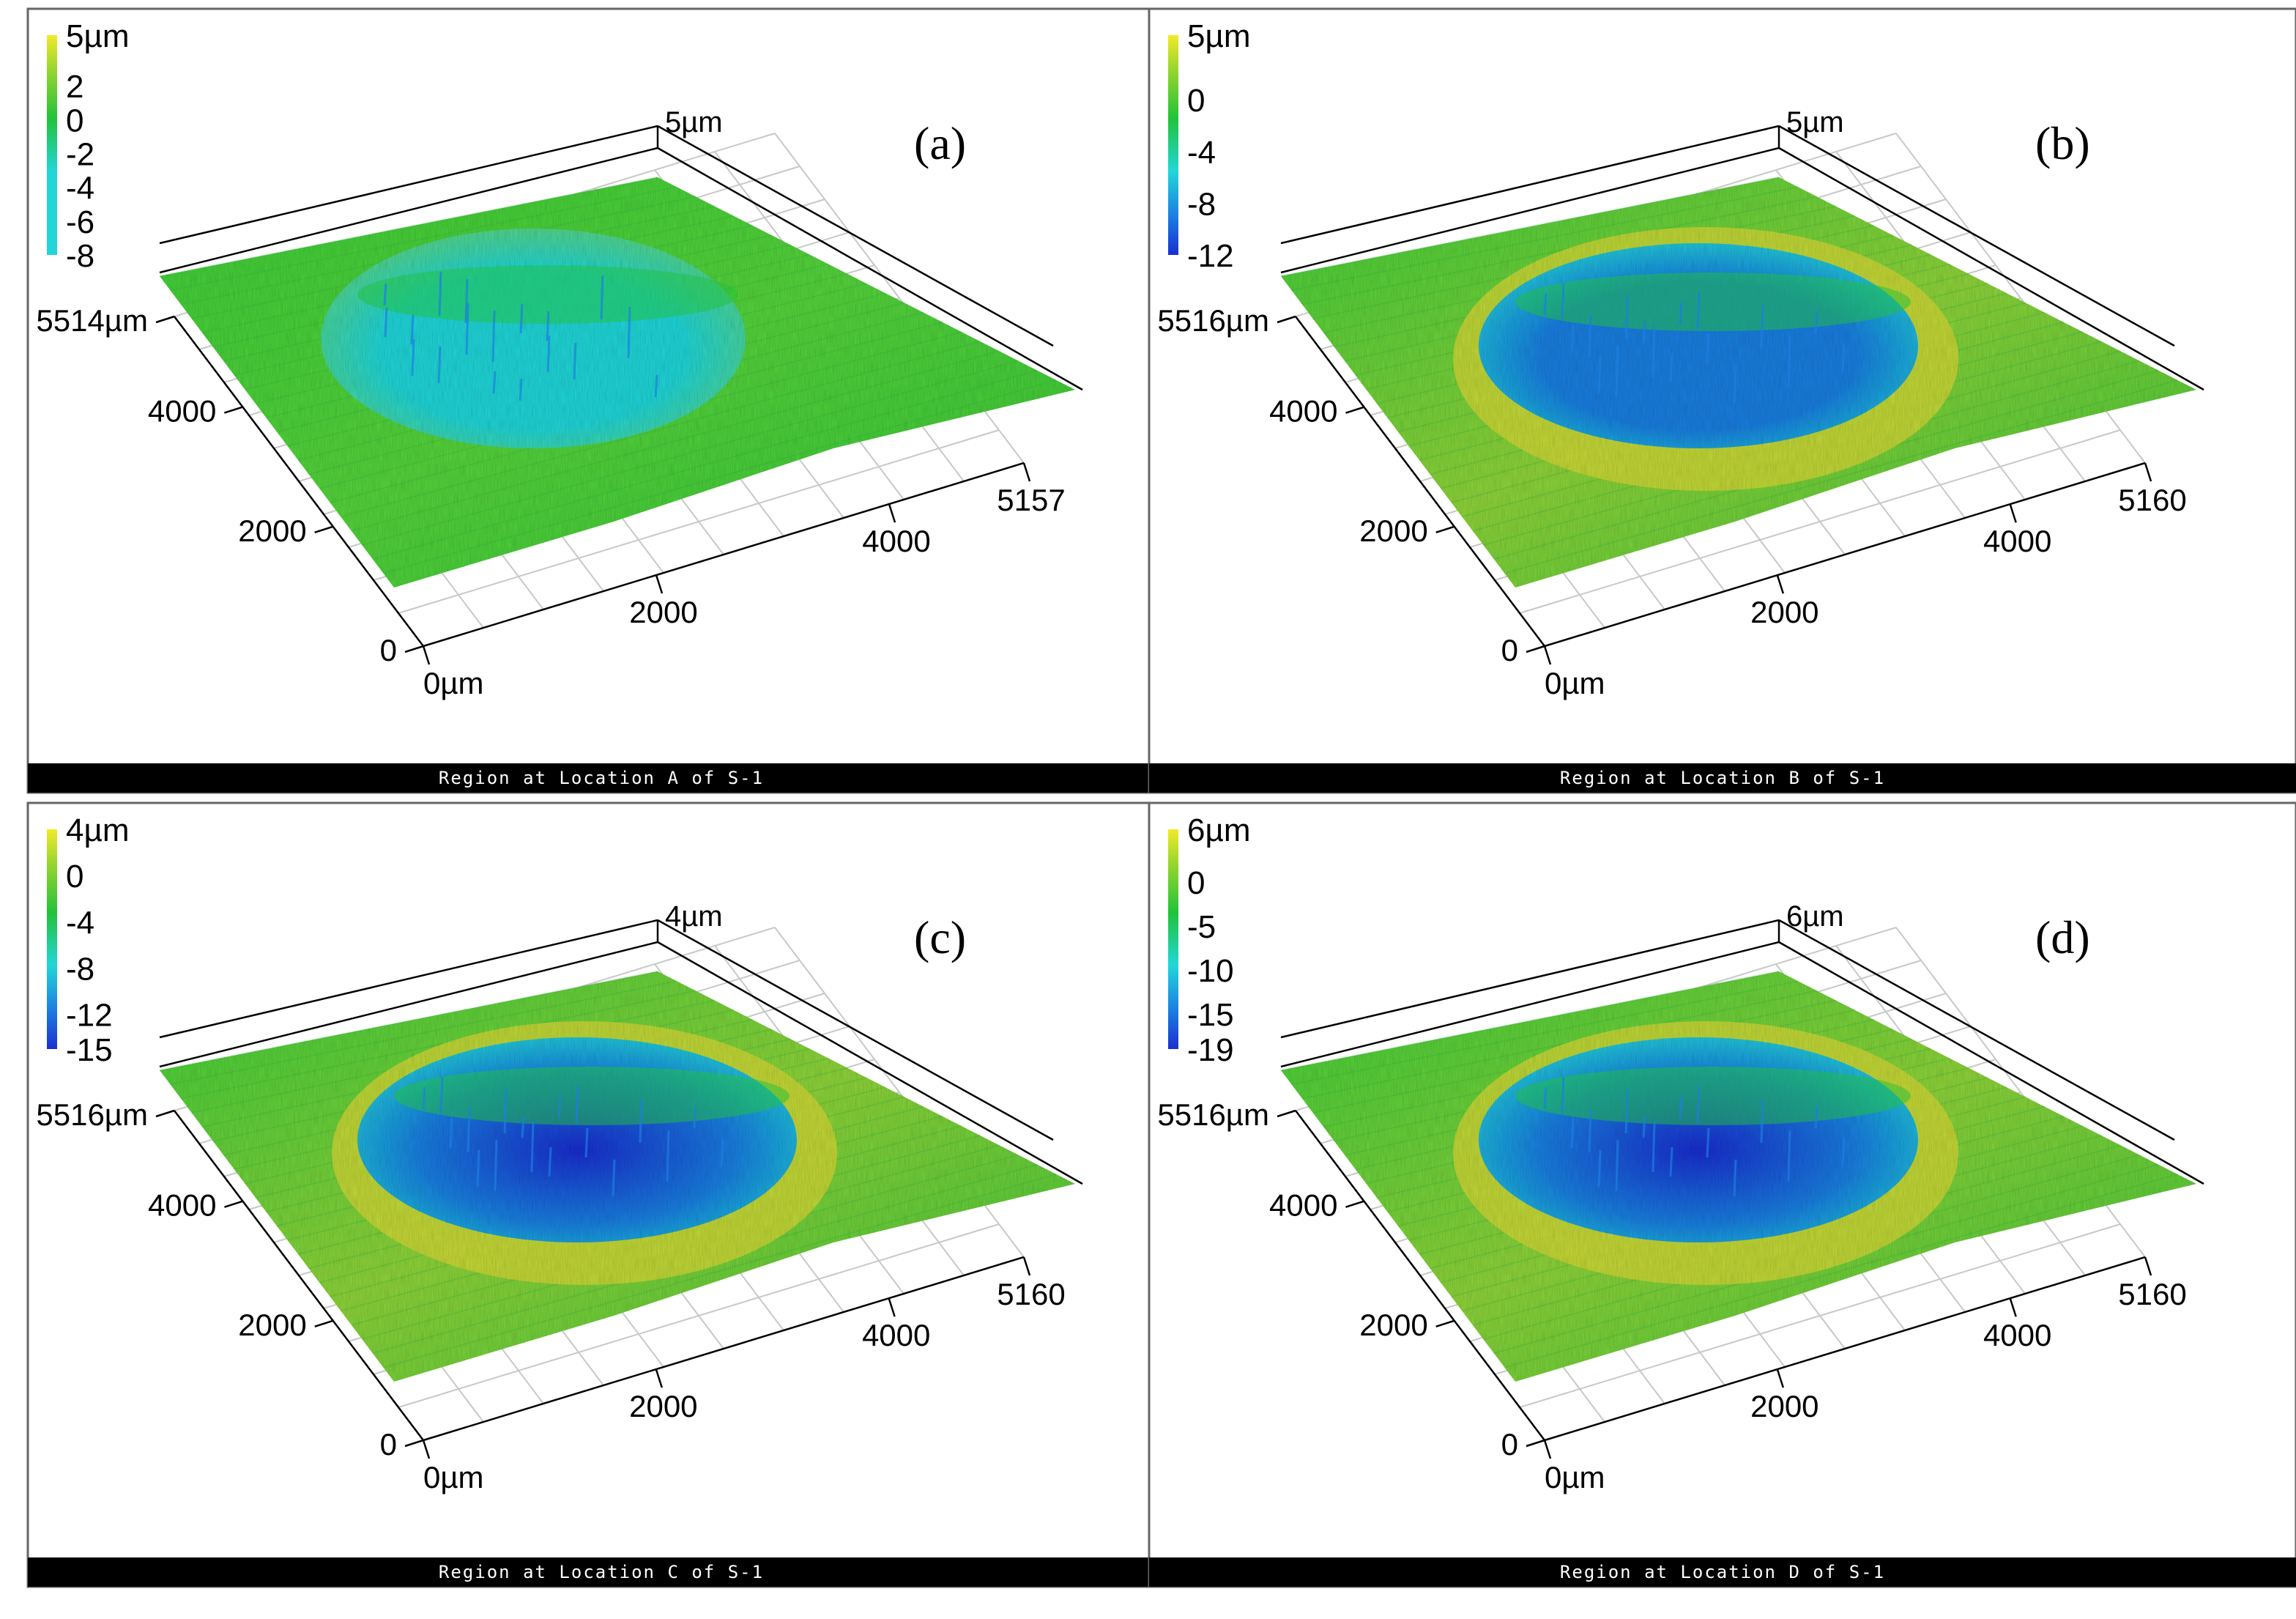 Image resolution: width=2296 pixels, height=1619 pixels. Describe the element at coordinates (1393, 531) in the screenshot. I see `y-tick-label: 2000` at that location.